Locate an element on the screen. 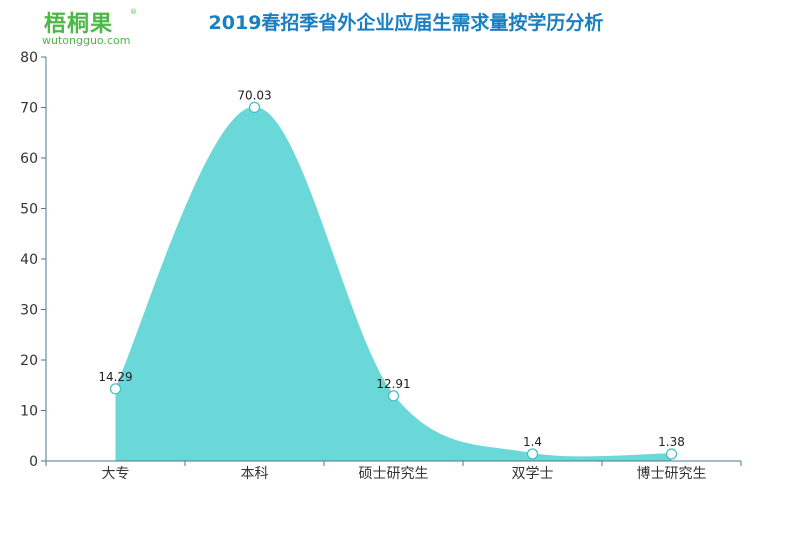  logo-registered-mark: ® is located at coordinates (133, 12).